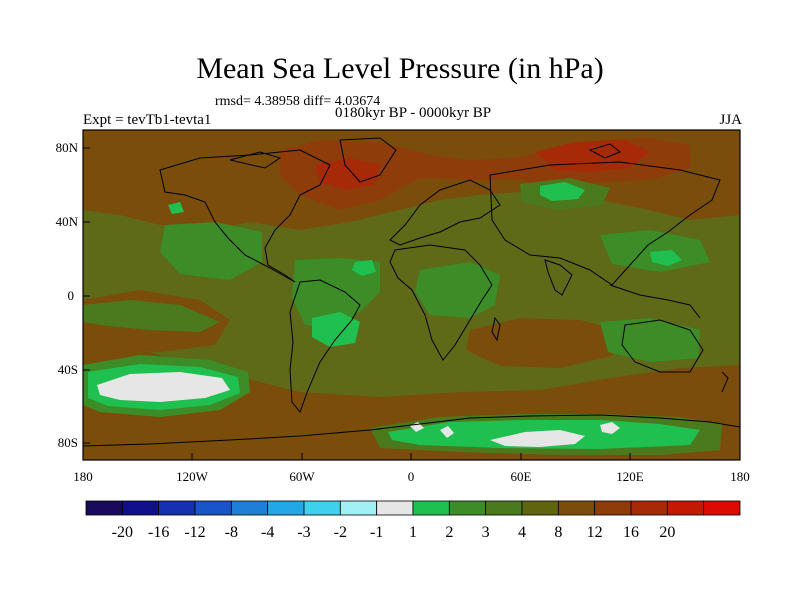 This screenshot has width=800, height=600. What do you see at coordinates (192, 476) in the screenshot?
I see `lon-label-120w: 120W` at bounding box center [192, 476].